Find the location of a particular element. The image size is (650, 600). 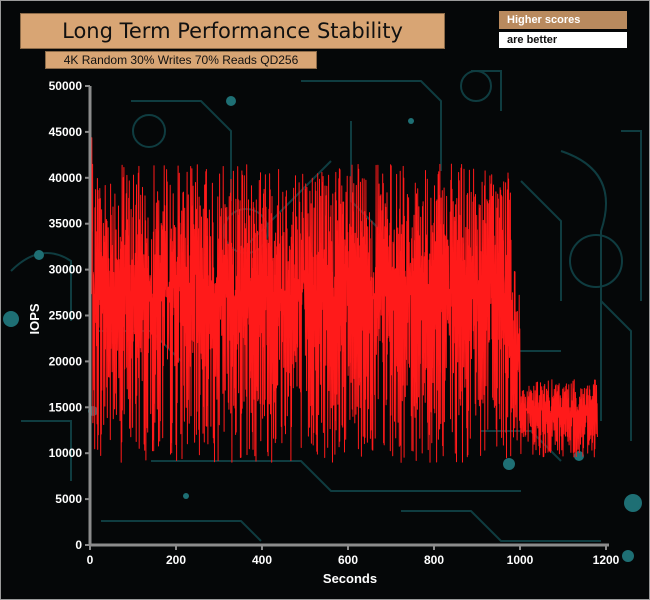

y-tick-label: 5000 is located at coordinates (68, 499).